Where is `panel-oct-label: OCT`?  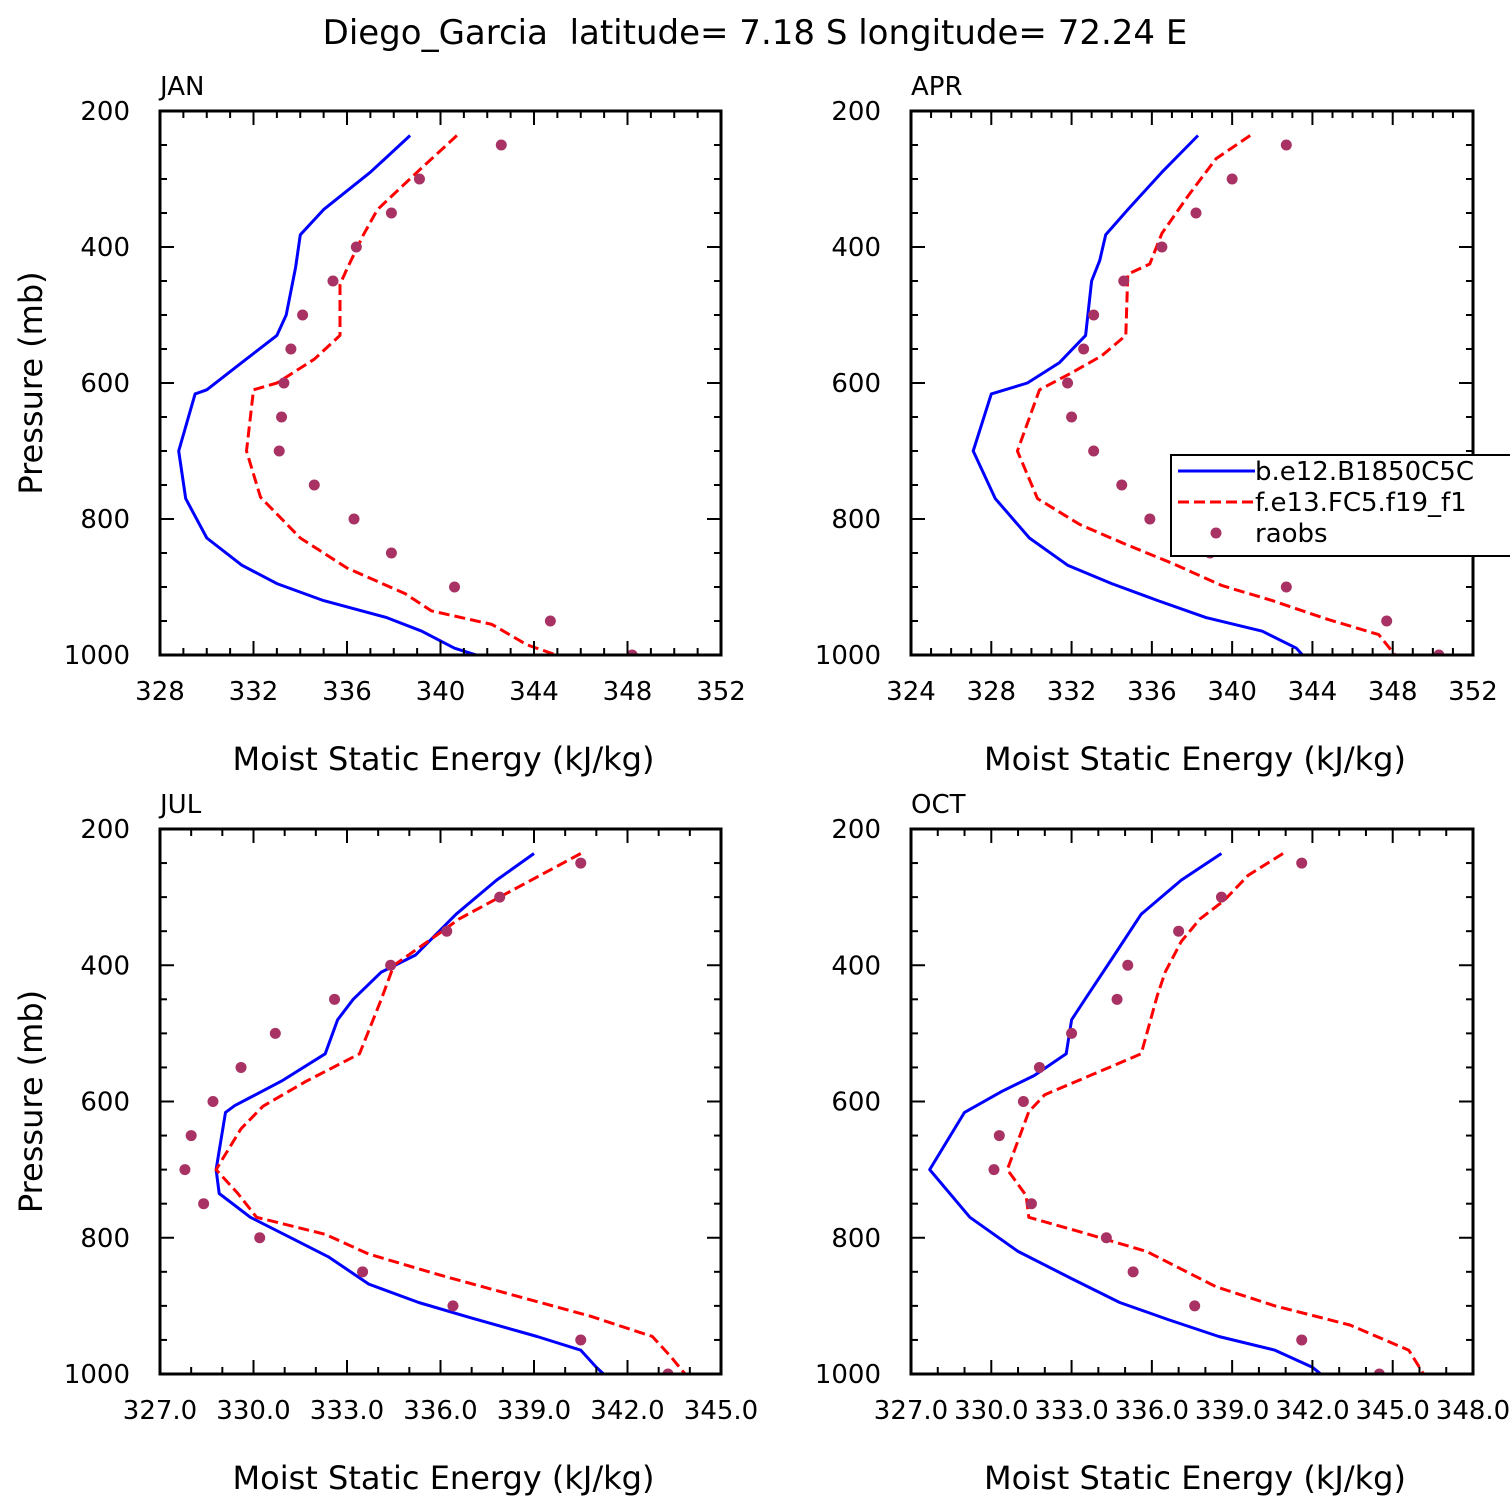
panel-oct-label: OCT is located at coordinates (938, 805).